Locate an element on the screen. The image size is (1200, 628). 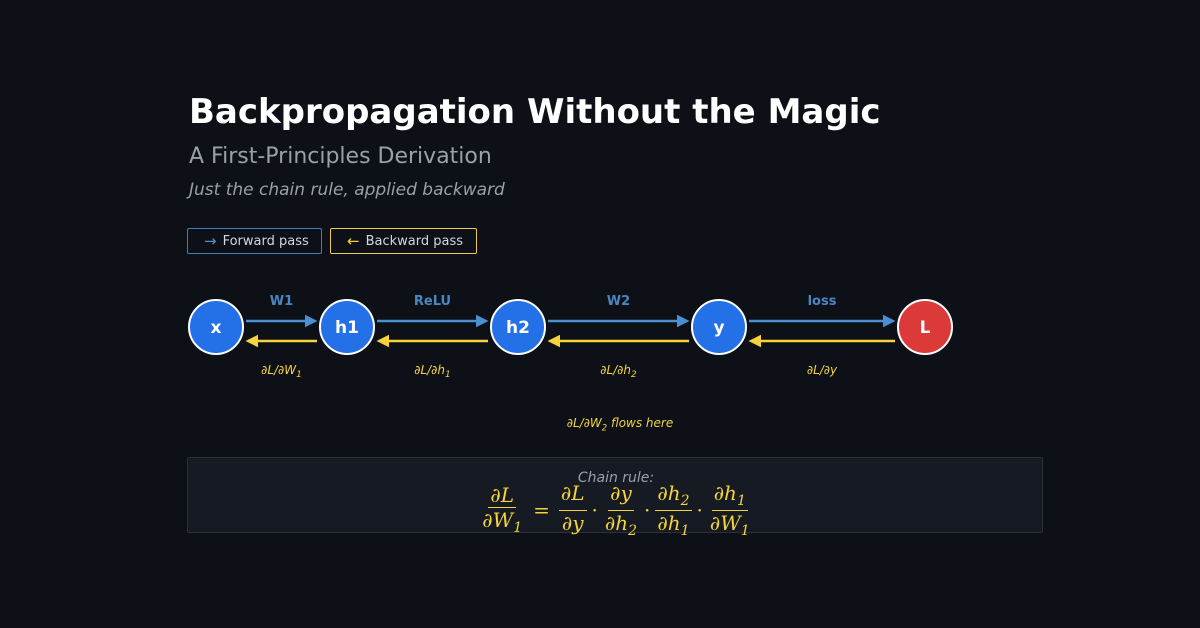
backward-edge-label: ∂L/∂W1 is located at coordinates (281, 371).